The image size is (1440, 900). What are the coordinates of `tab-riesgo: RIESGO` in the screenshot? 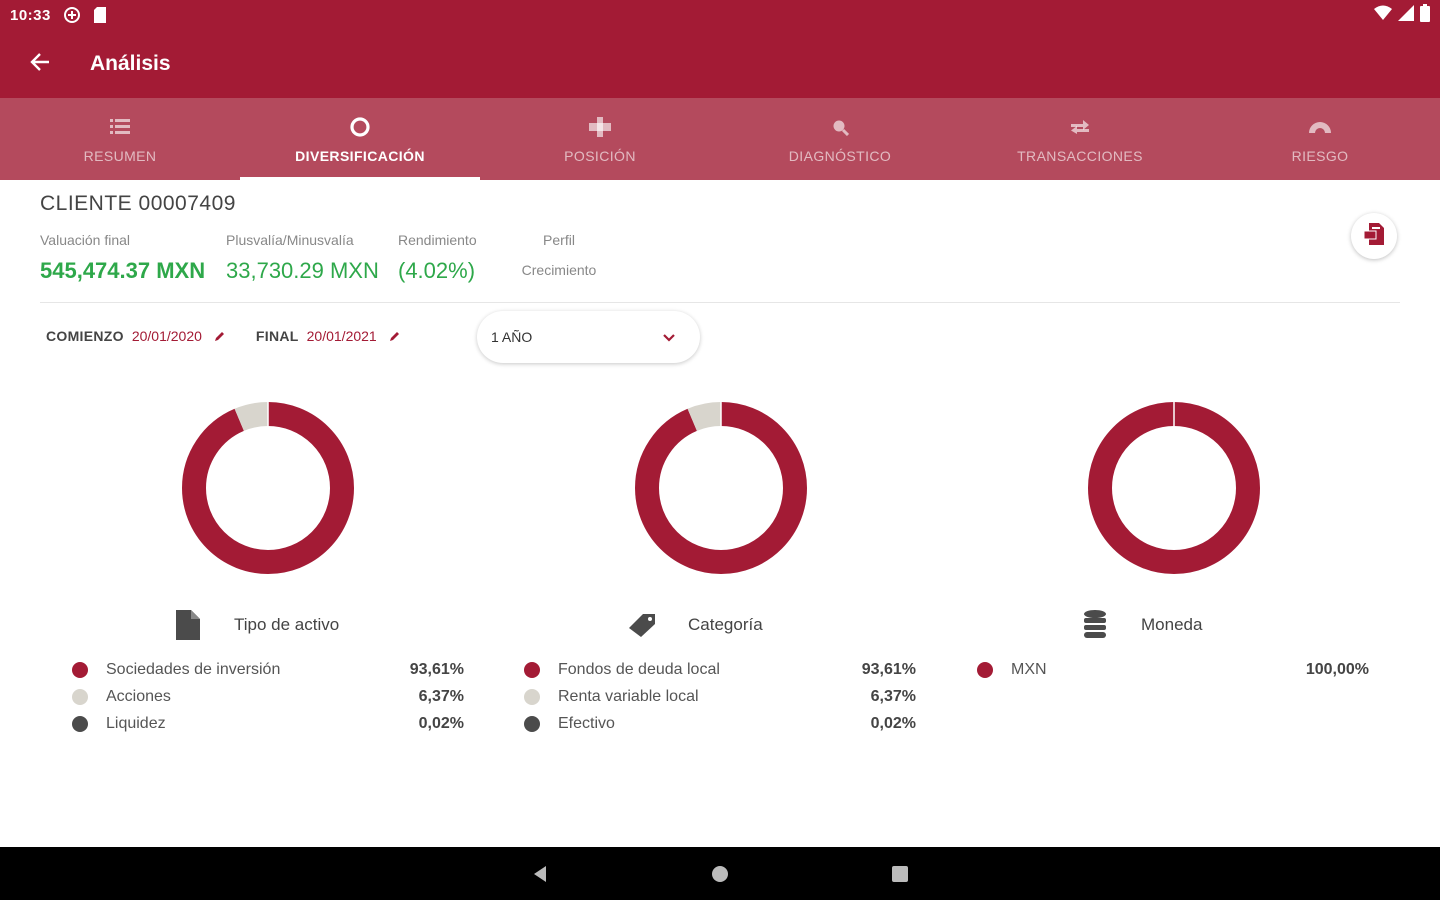 It's located at (1320, 139).